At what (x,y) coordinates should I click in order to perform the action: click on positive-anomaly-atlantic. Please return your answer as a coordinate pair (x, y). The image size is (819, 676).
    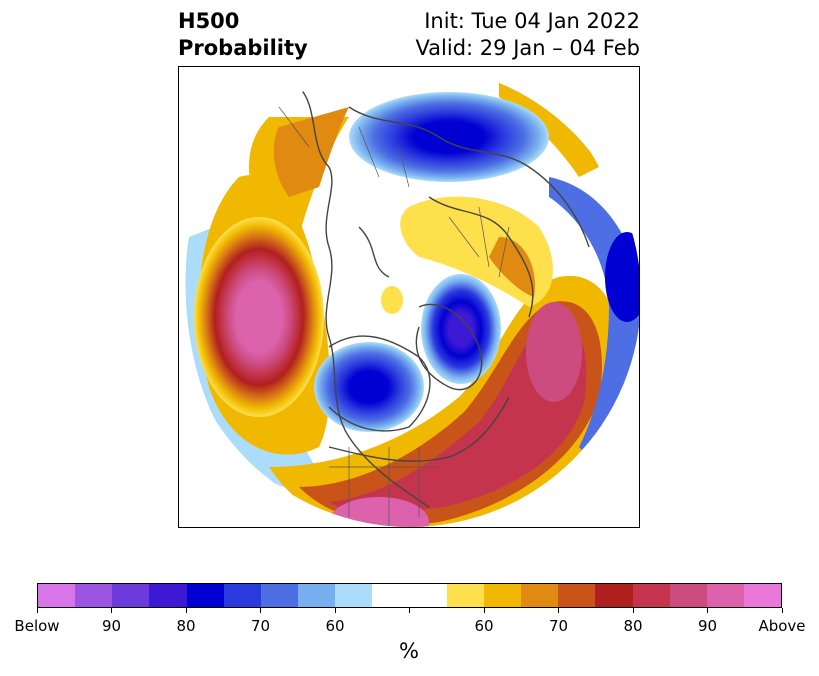
    Looking at the image, I should click on (458, 417).